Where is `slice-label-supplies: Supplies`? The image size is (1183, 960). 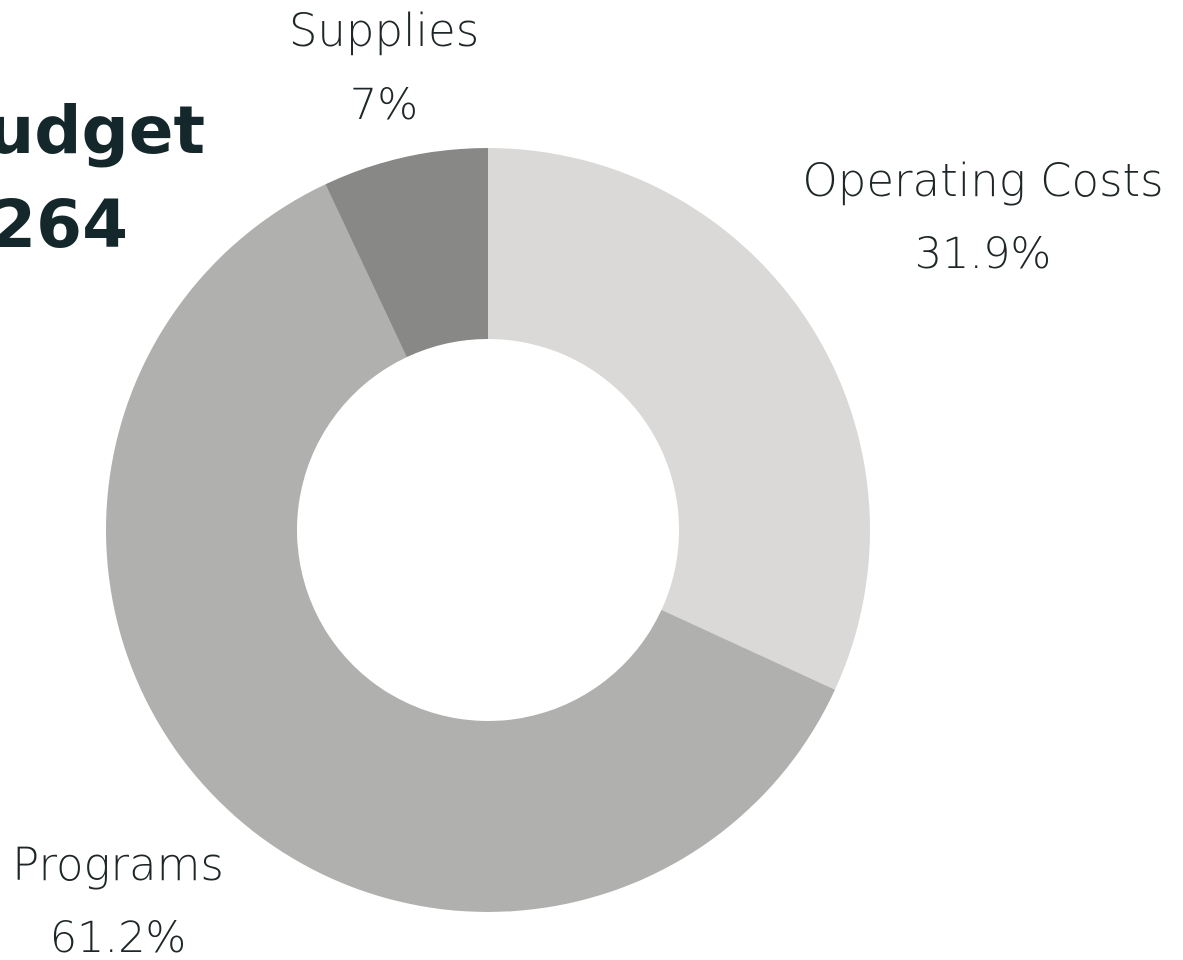
slice-label-supplies: Supplies is located at coordinates (384, 30).